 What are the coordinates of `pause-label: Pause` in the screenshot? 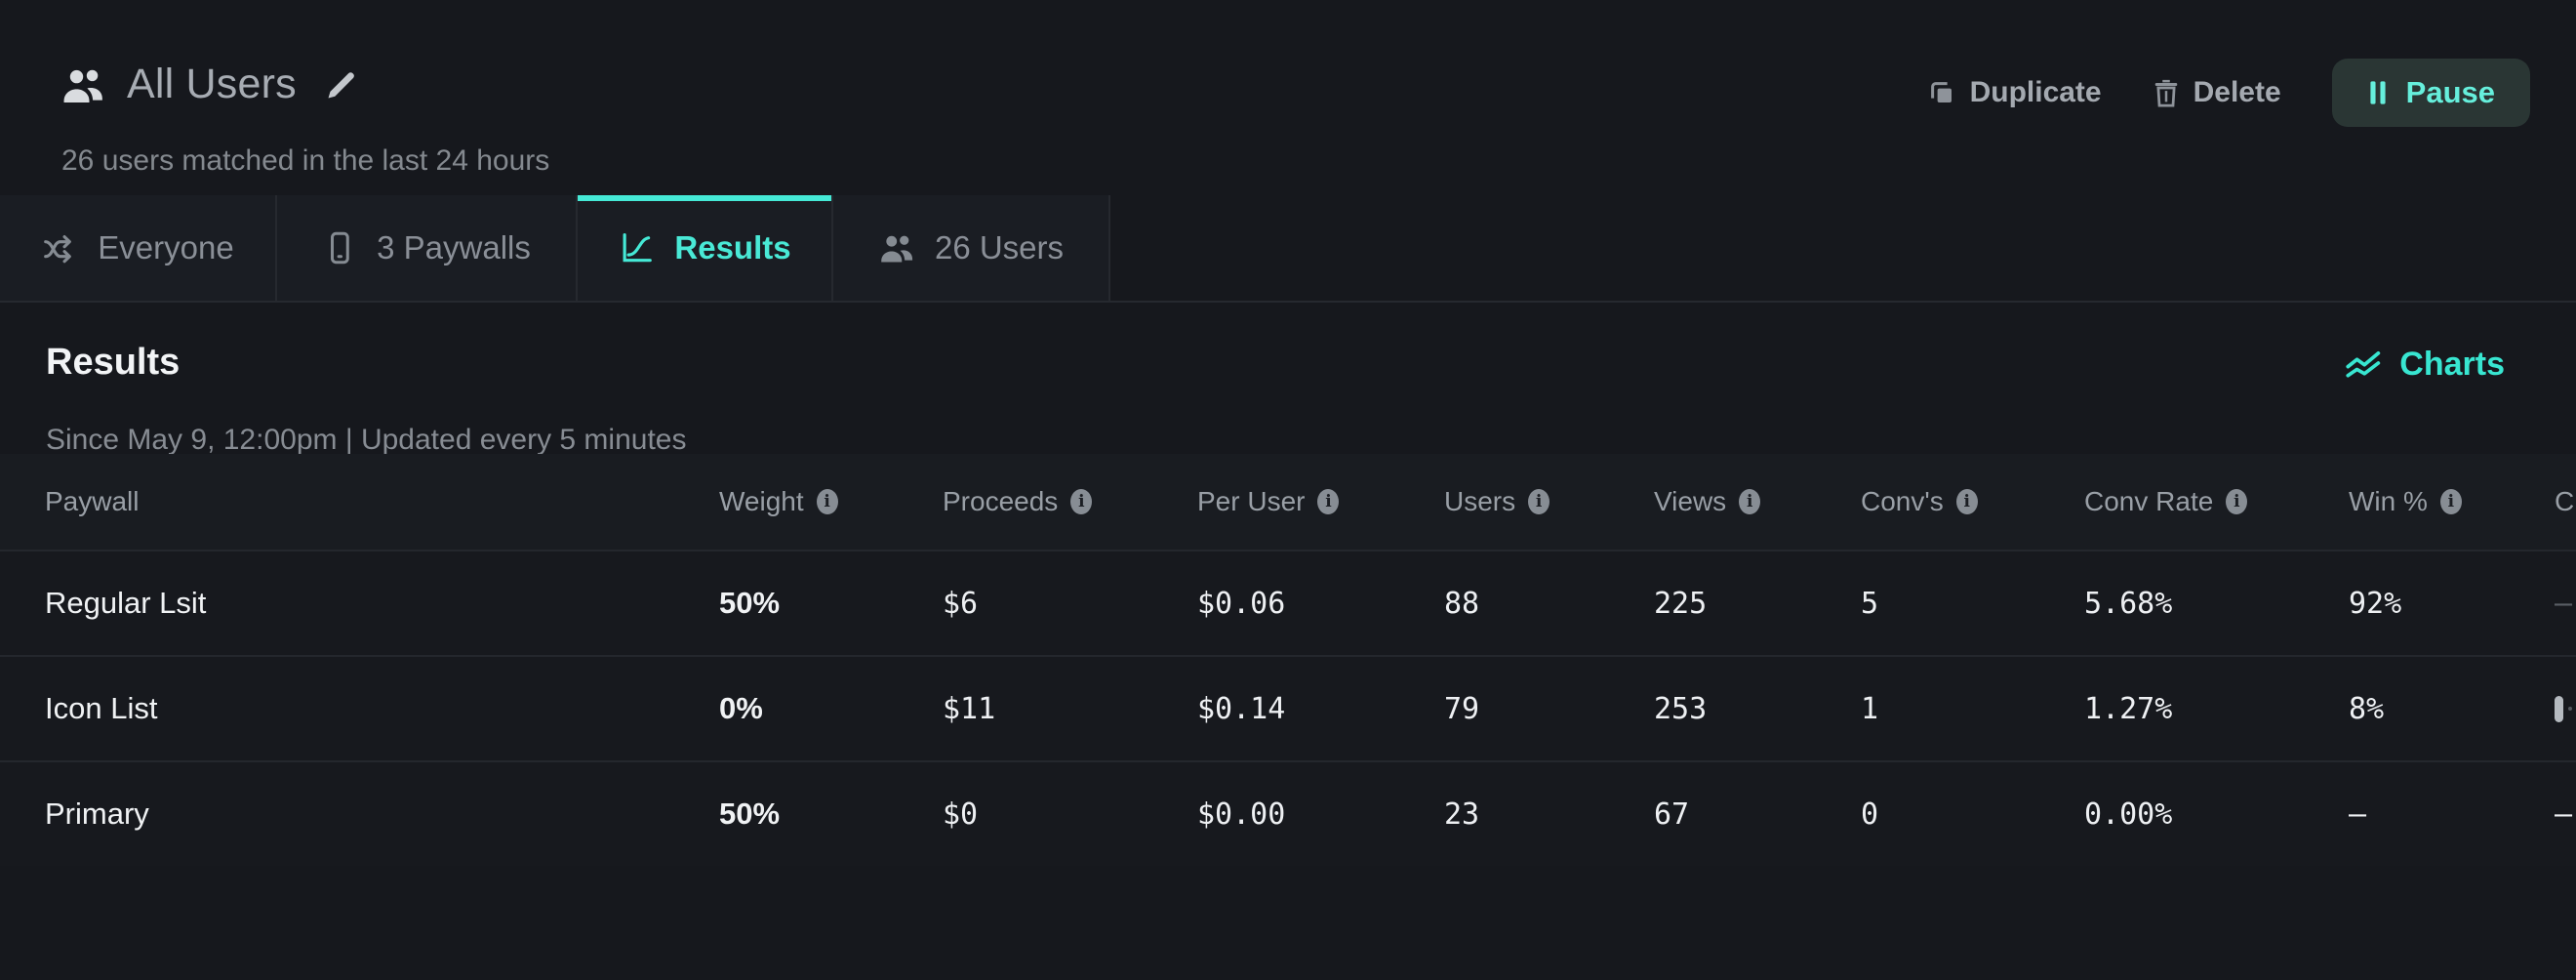 It's located at (2450, 92).